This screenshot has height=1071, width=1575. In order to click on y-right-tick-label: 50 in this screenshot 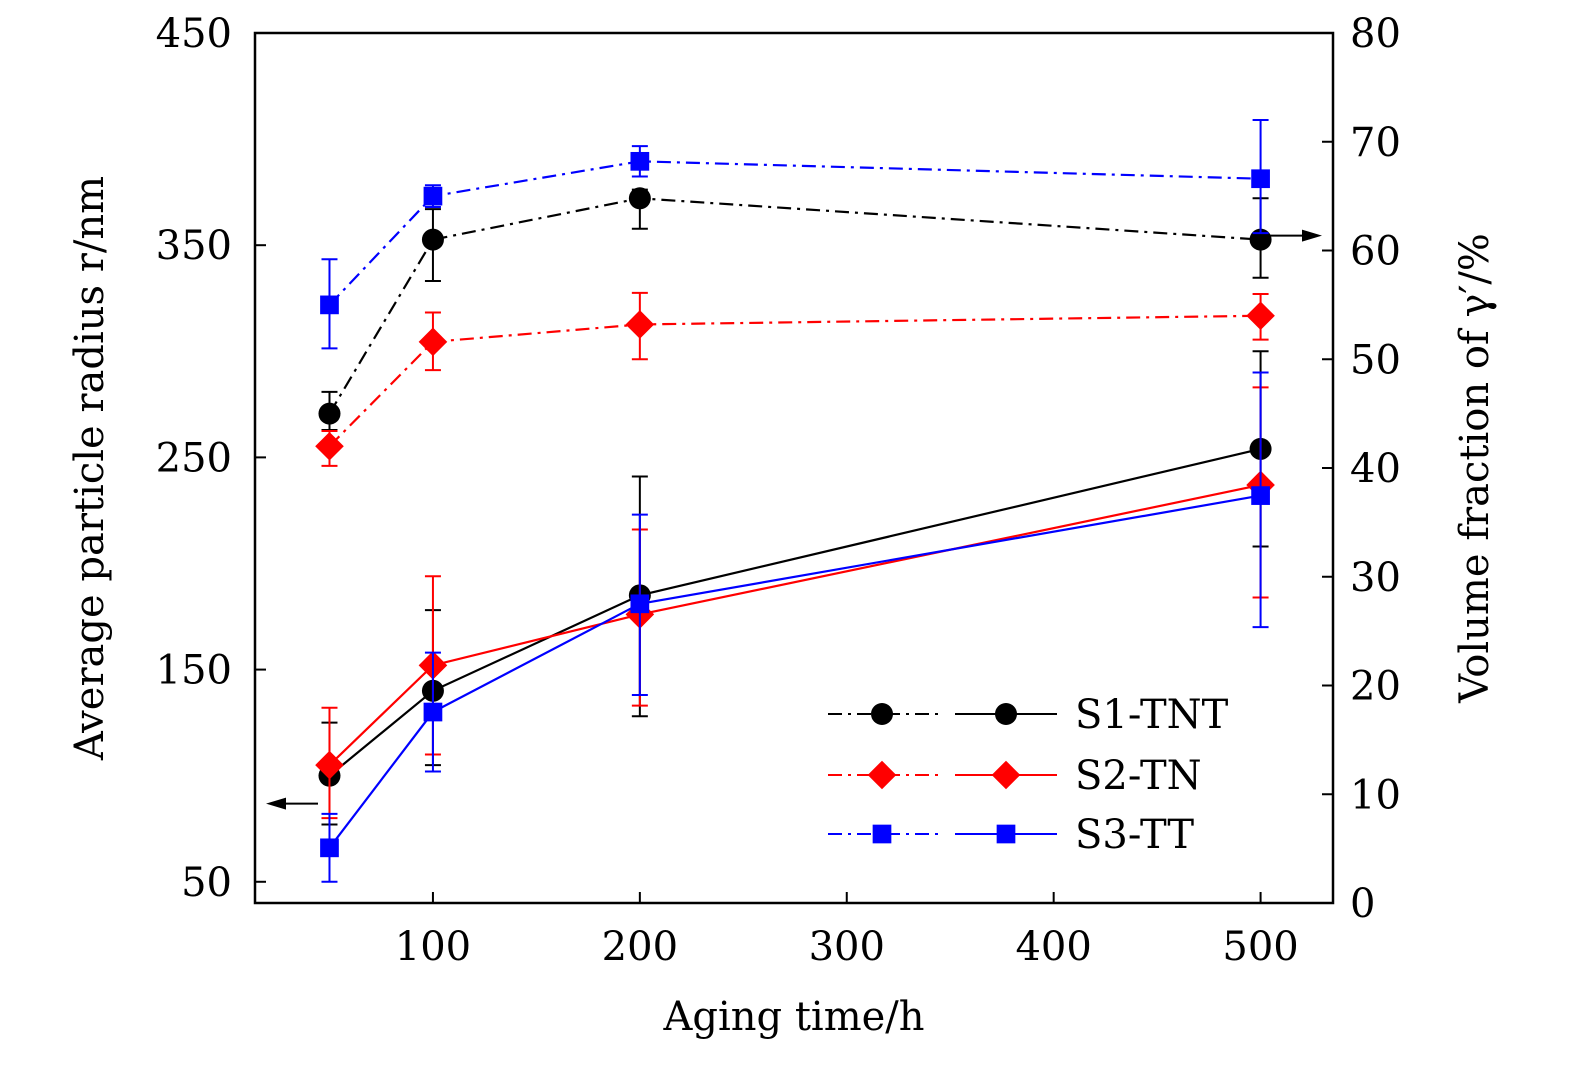, I will do `click(1375, 360)`.